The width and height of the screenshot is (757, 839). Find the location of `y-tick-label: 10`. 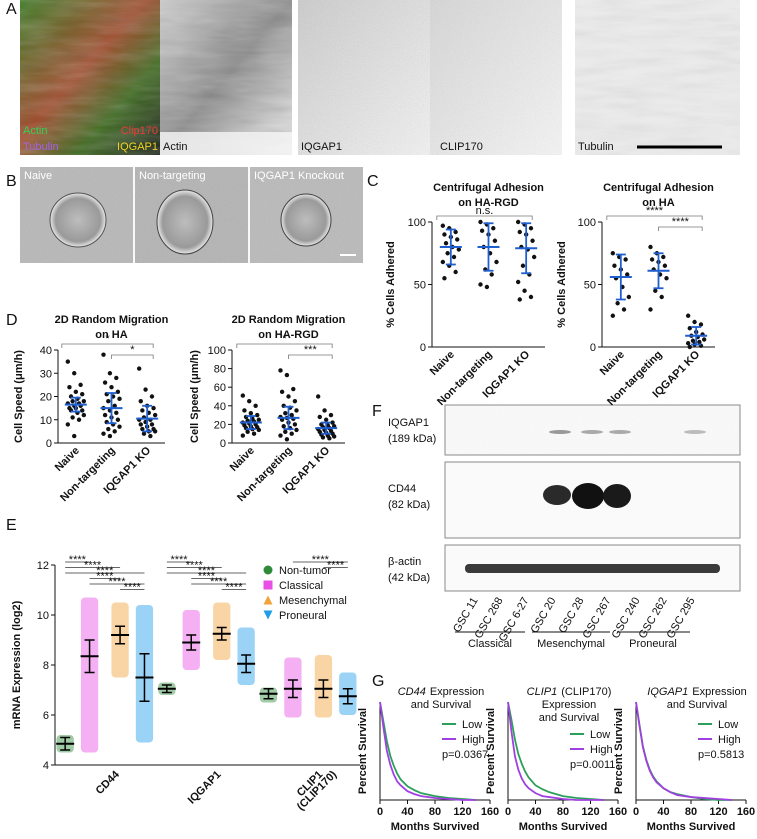

y-tick-label: 10 is located at coordinates (43, 616).